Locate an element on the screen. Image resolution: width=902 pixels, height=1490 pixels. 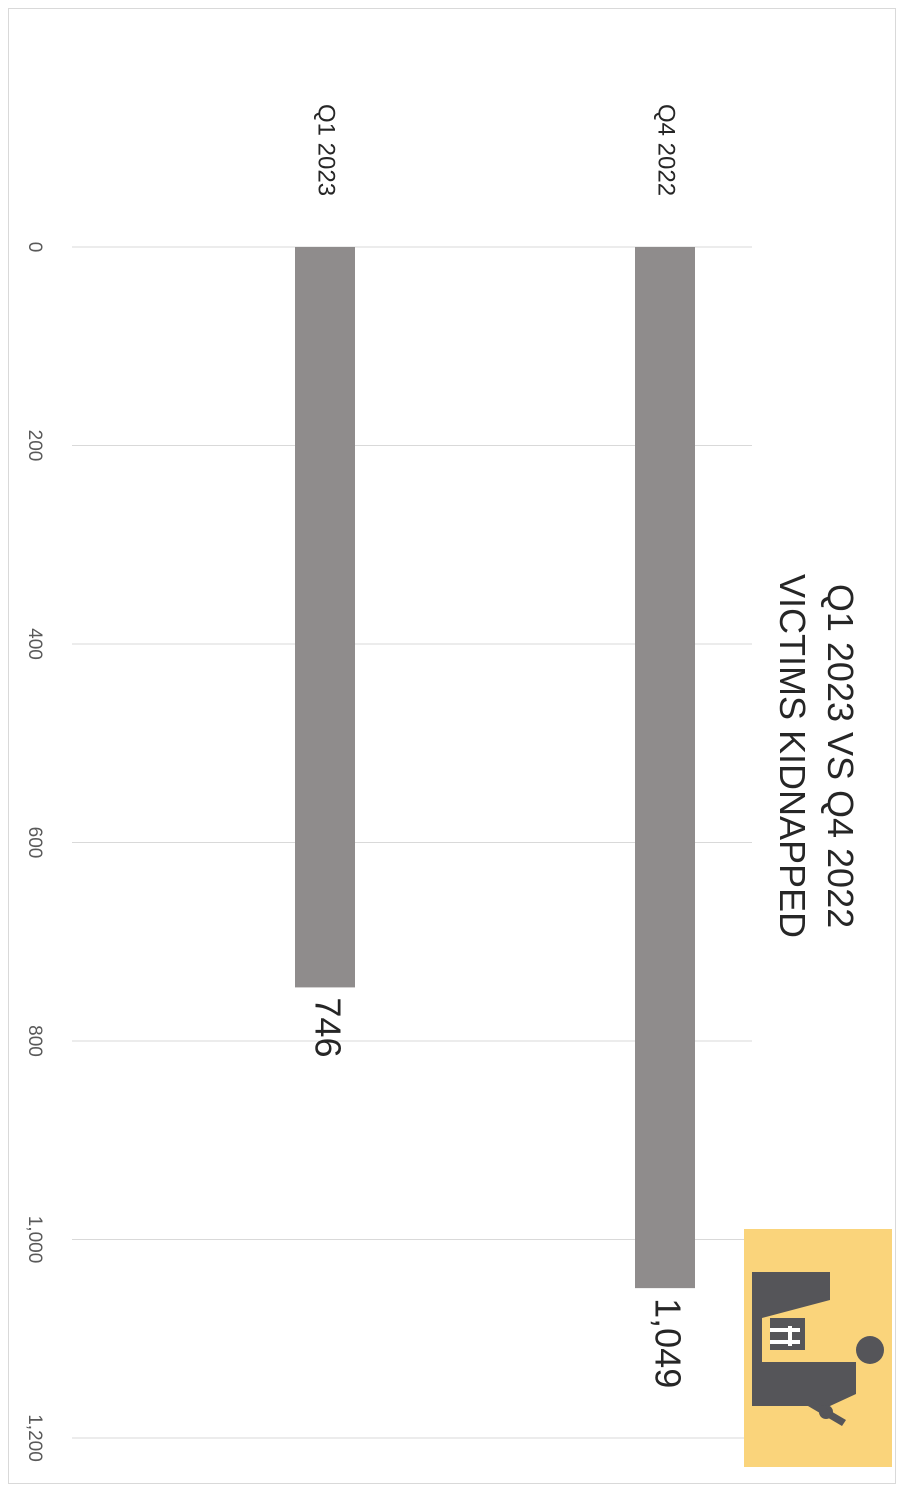
tick-labels: 0 200 400 600 800 1,000 1,200 is located at coordinates (34, 852).